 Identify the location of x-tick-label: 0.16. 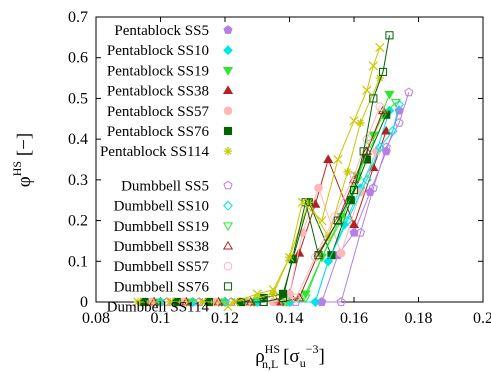
(354, 318).